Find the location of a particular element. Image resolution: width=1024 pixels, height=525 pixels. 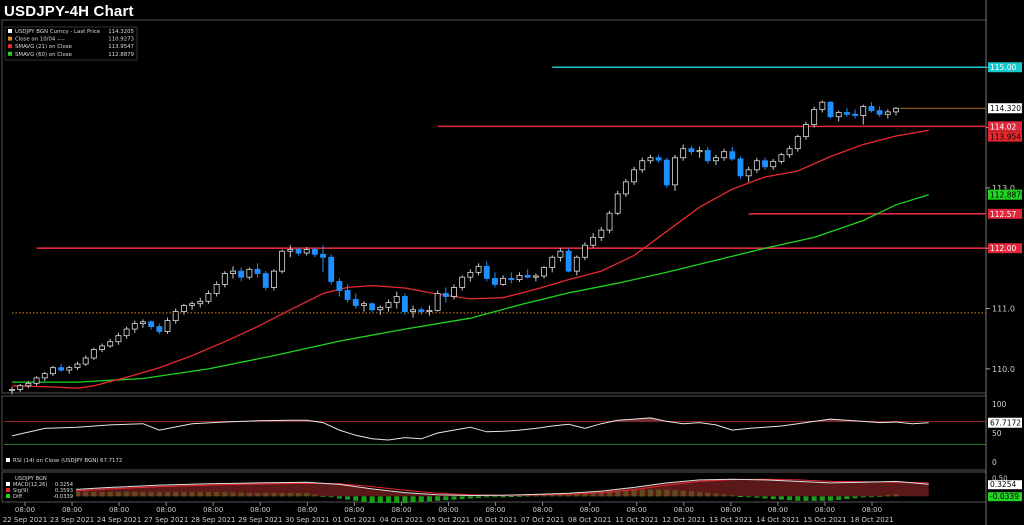

legend-box is located at coordinates (71, 43).